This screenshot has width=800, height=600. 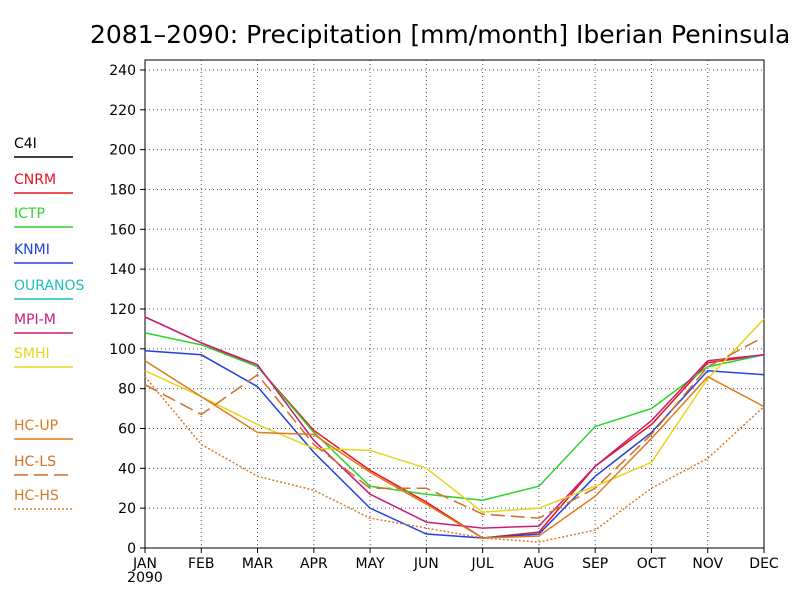 I want to click on y-tick-label: 180, so click(x=122, y=190).